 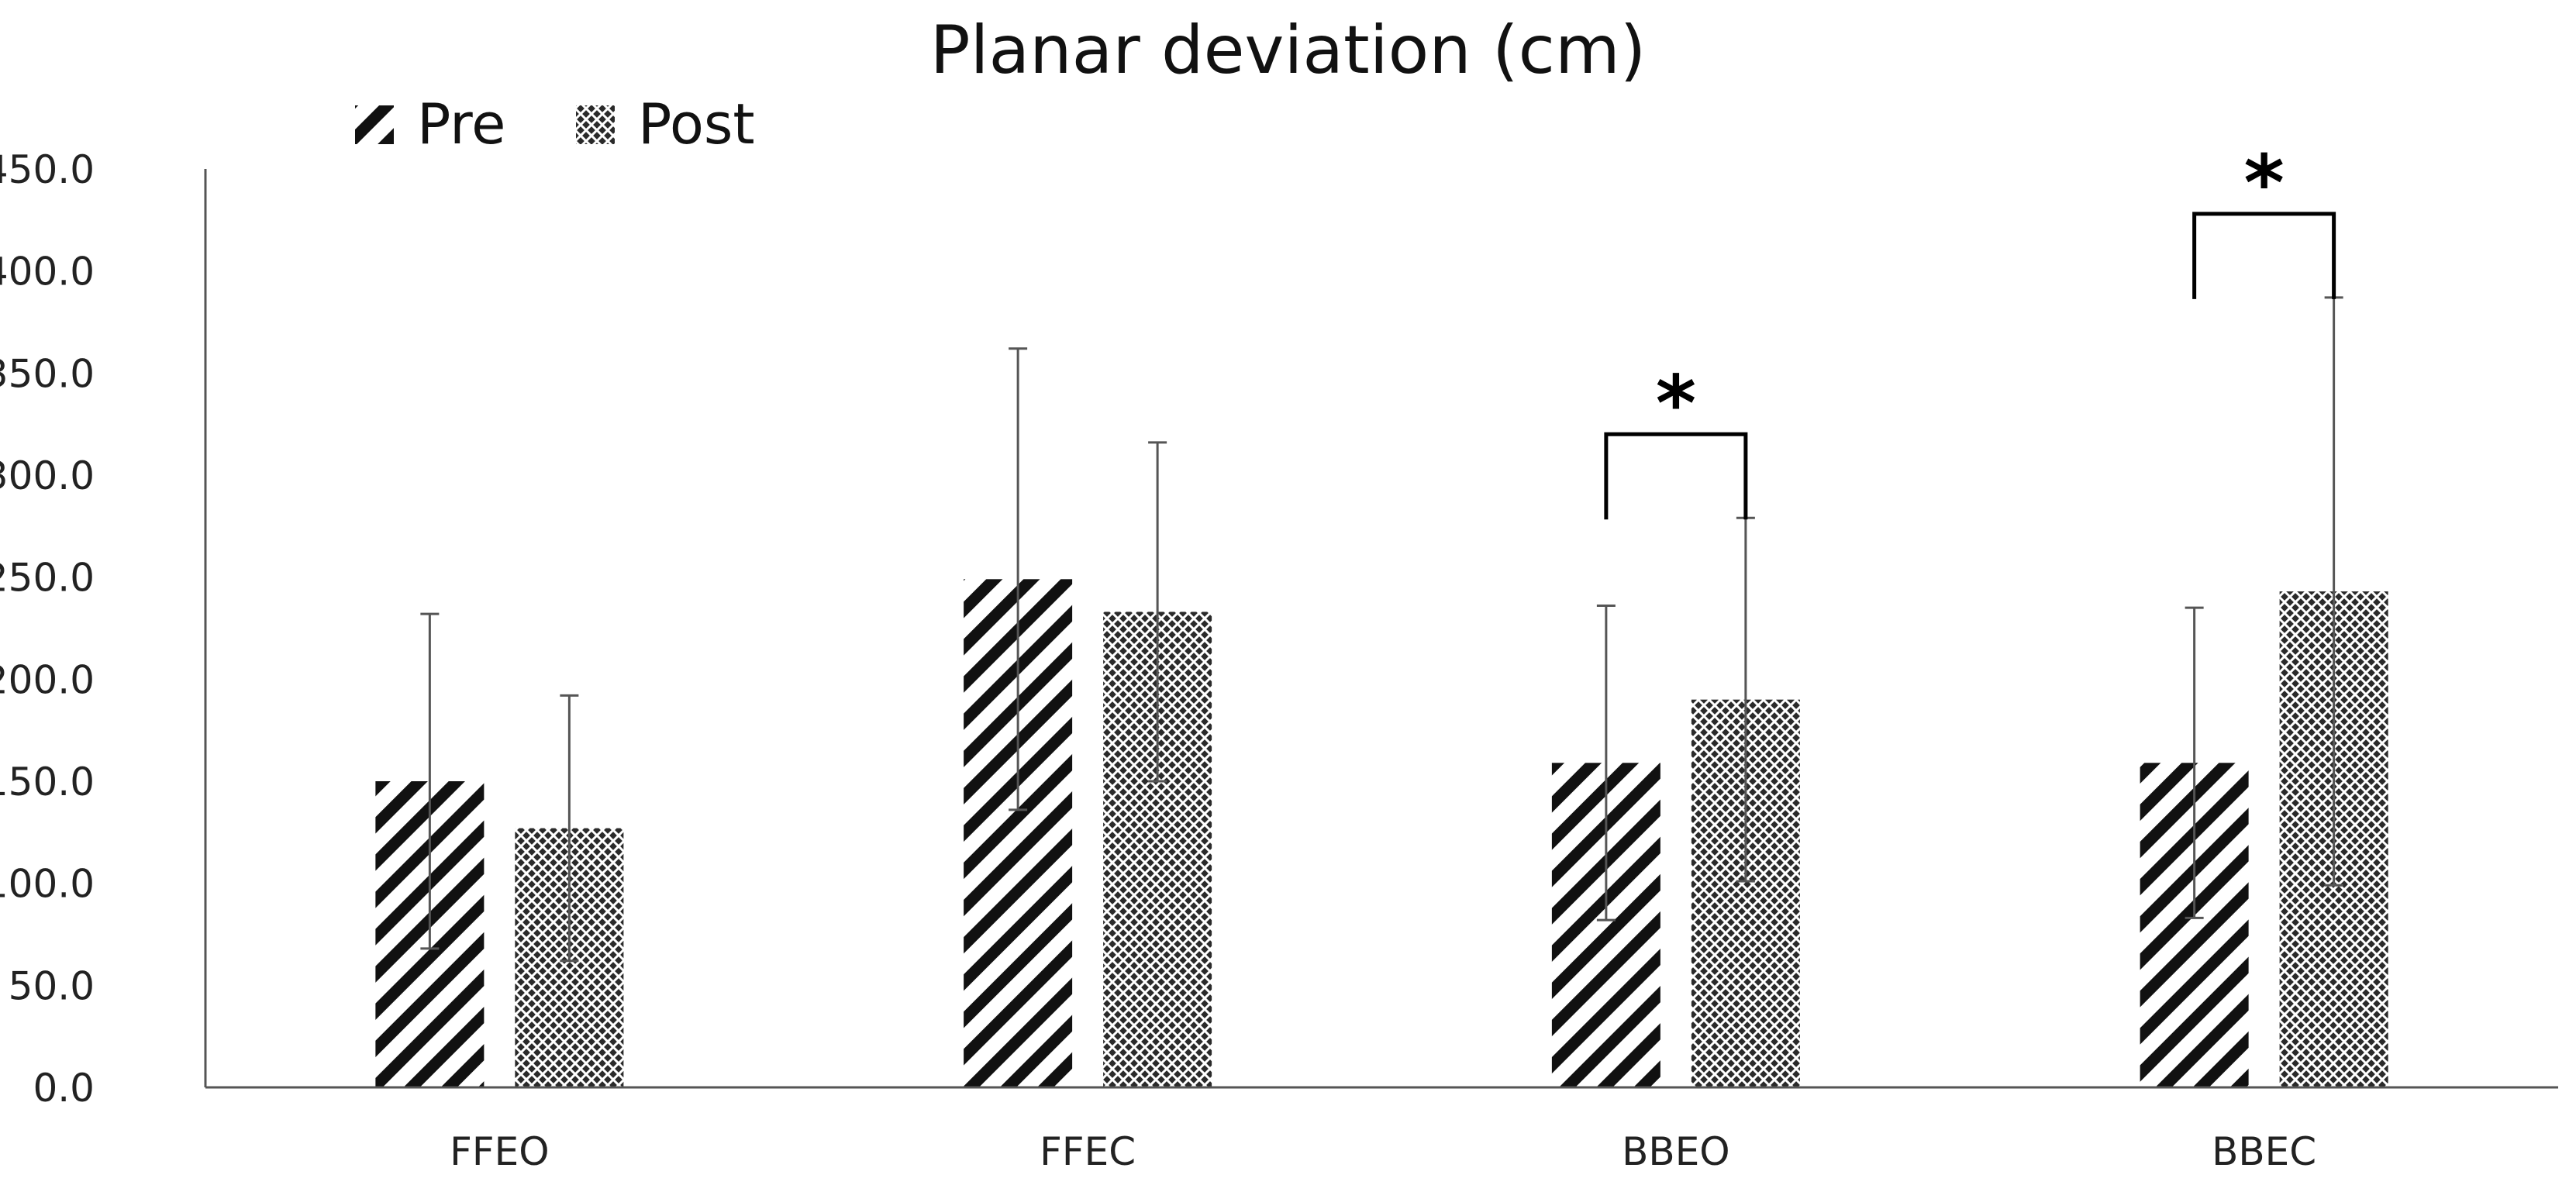 What do you see at coordinates (1970, 329) in the screenshot?
I see `significance-markers: **` at bounding box center [1970, 329].